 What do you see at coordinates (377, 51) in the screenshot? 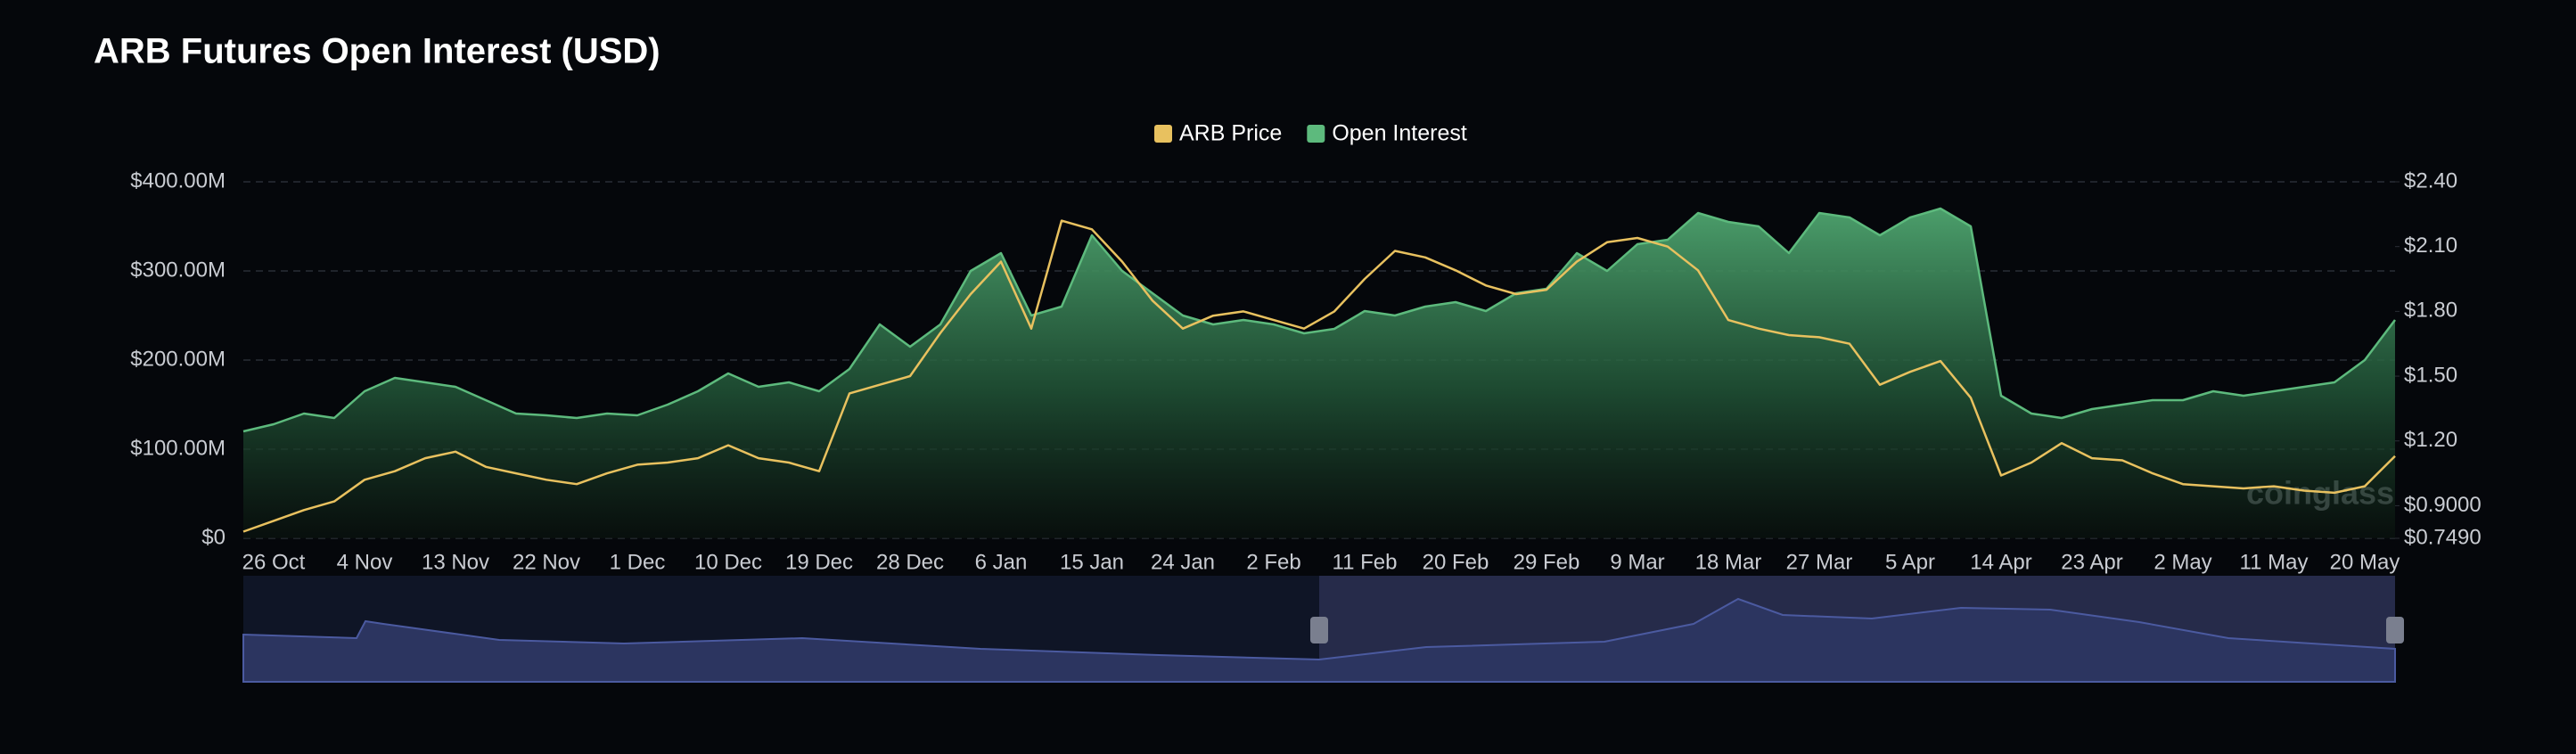
I see `chart-title: ARB Futures Open Interest (USD)` at bounding box center [377, 51].